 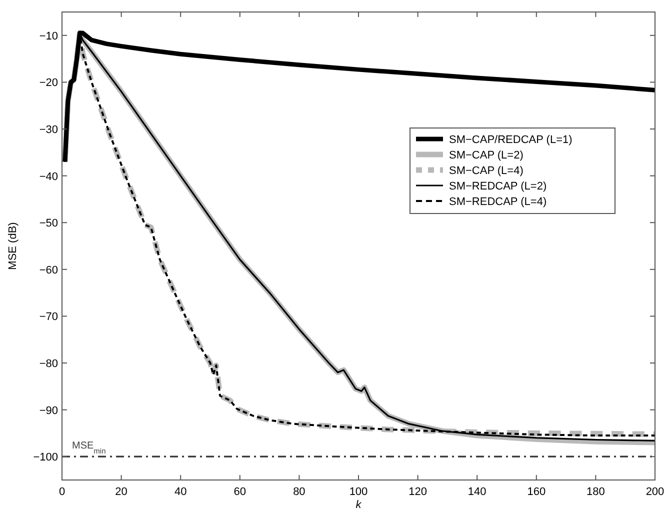 I want to click on x-axis-title: k, so click(x=359, y=504).